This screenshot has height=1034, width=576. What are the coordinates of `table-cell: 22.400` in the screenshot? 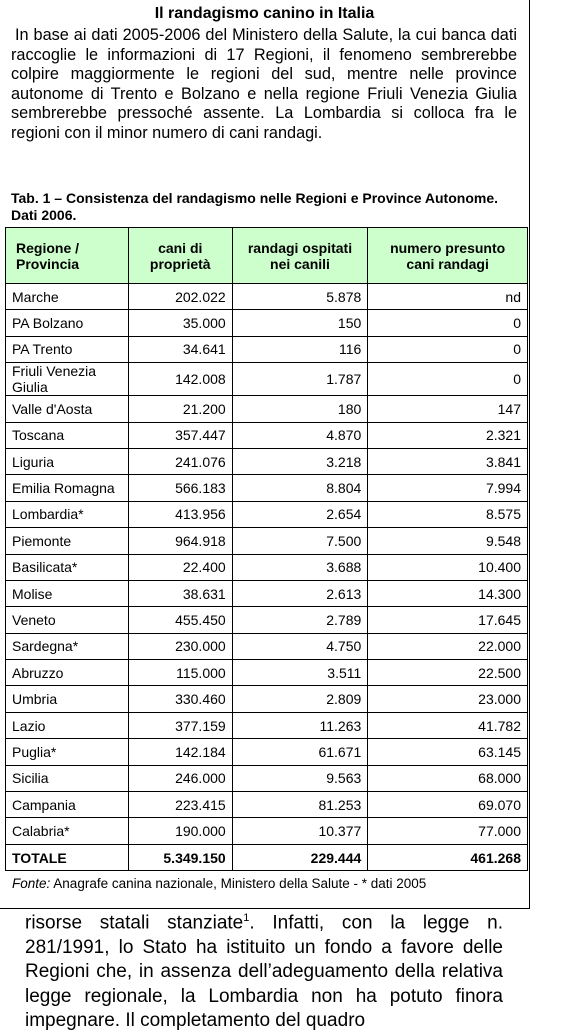 It's located at (180, 567).